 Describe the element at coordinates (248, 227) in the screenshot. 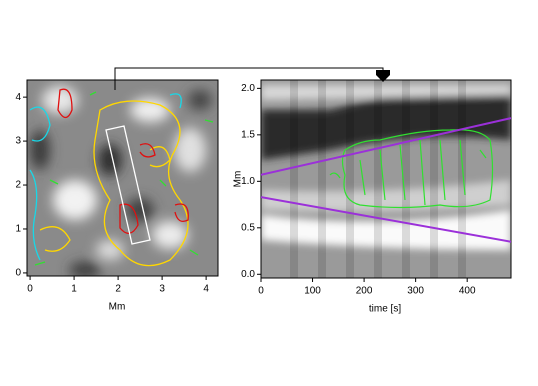

I see `y-tick-label: 0.5` at that location.